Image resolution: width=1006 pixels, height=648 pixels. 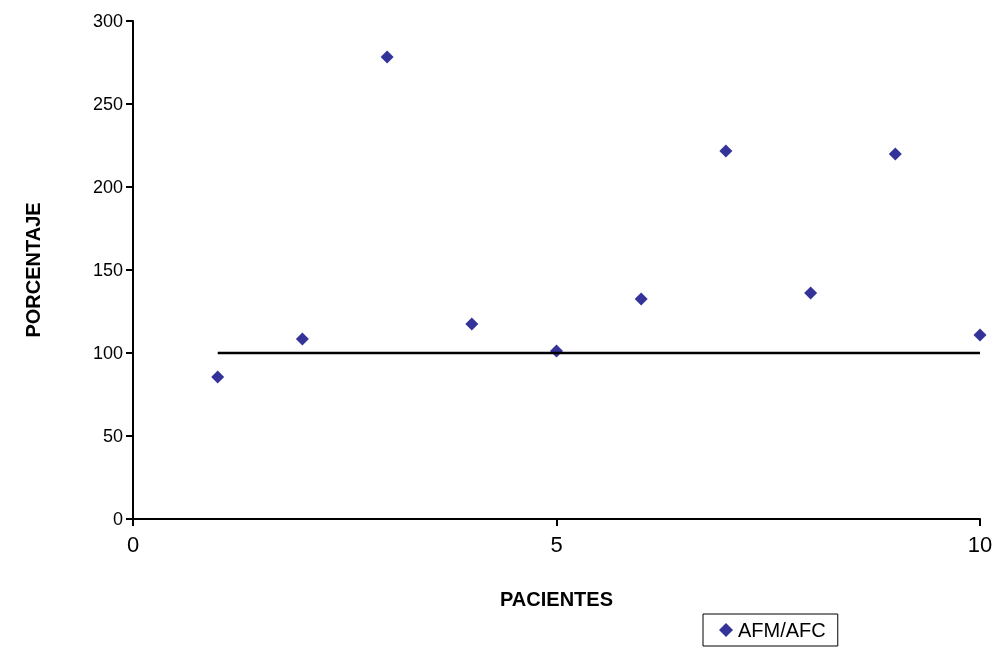 I want to click on x-tick-label: 5, so click(x=556, y=544).